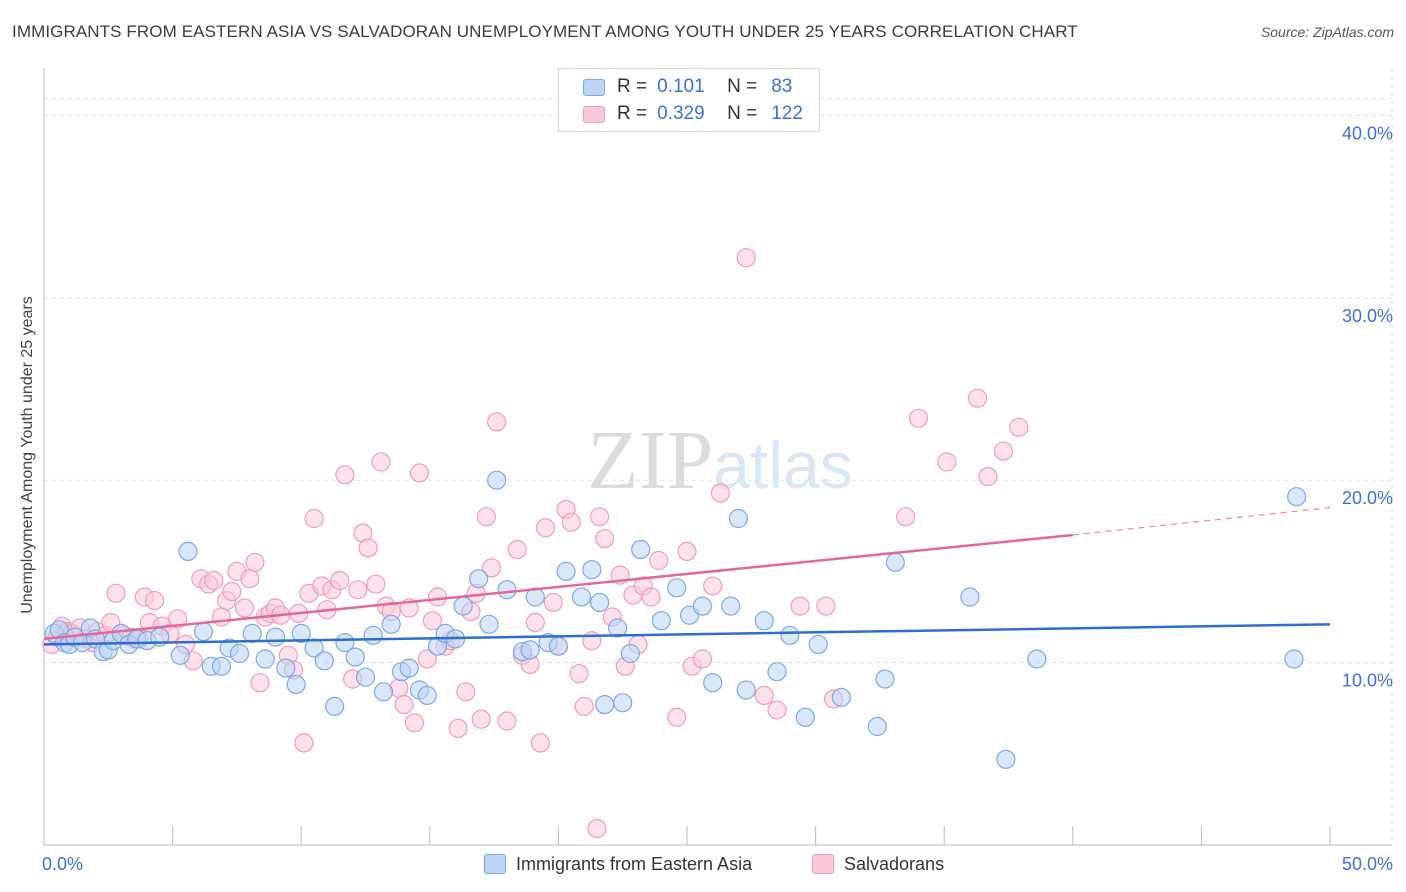 This screenshot has width=1406, height=892. What do you see at coordinates (62, 864) in the screenshot?
I see `x-tick-label: 0.0%` at bounding box center [62, 864].